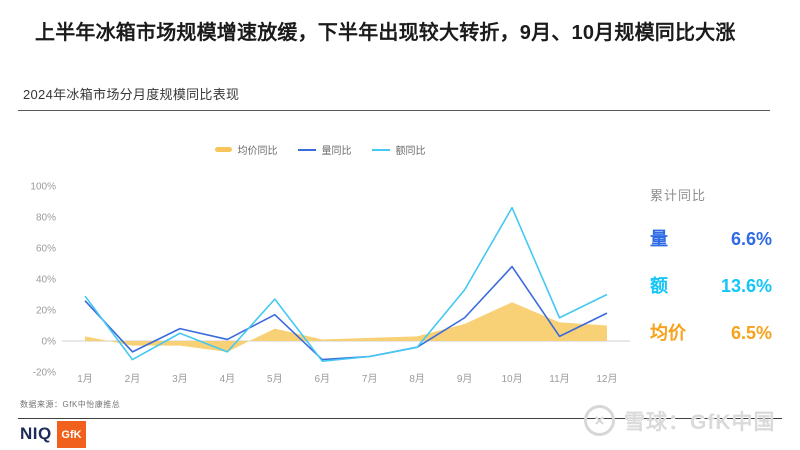  Describe the element at coordinates (394, 110) in the screenshot. I see `header-divider` at that location.